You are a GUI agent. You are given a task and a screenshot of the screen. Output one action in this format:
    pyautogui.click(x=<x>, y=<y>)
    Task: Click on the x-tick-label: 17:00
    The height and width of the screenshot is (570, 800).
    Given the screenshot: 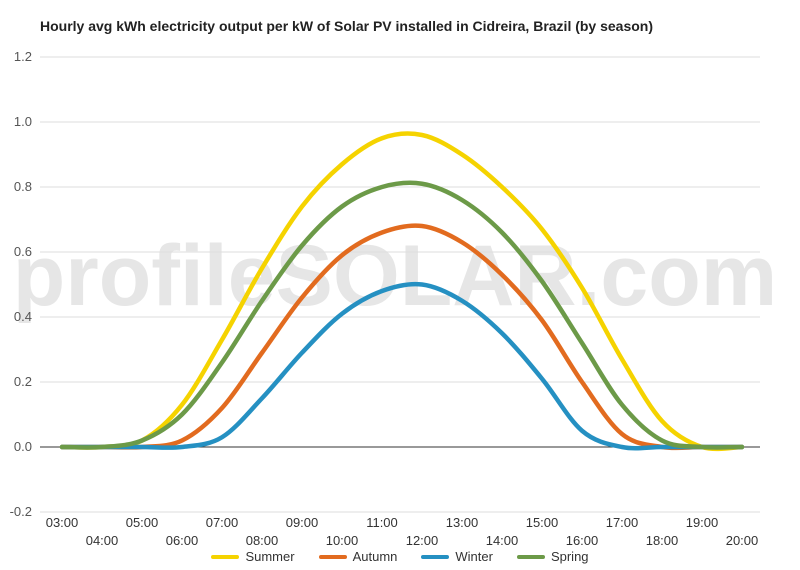 What is the action you would take?
    pyautogui.click(x=622, y=522)
    